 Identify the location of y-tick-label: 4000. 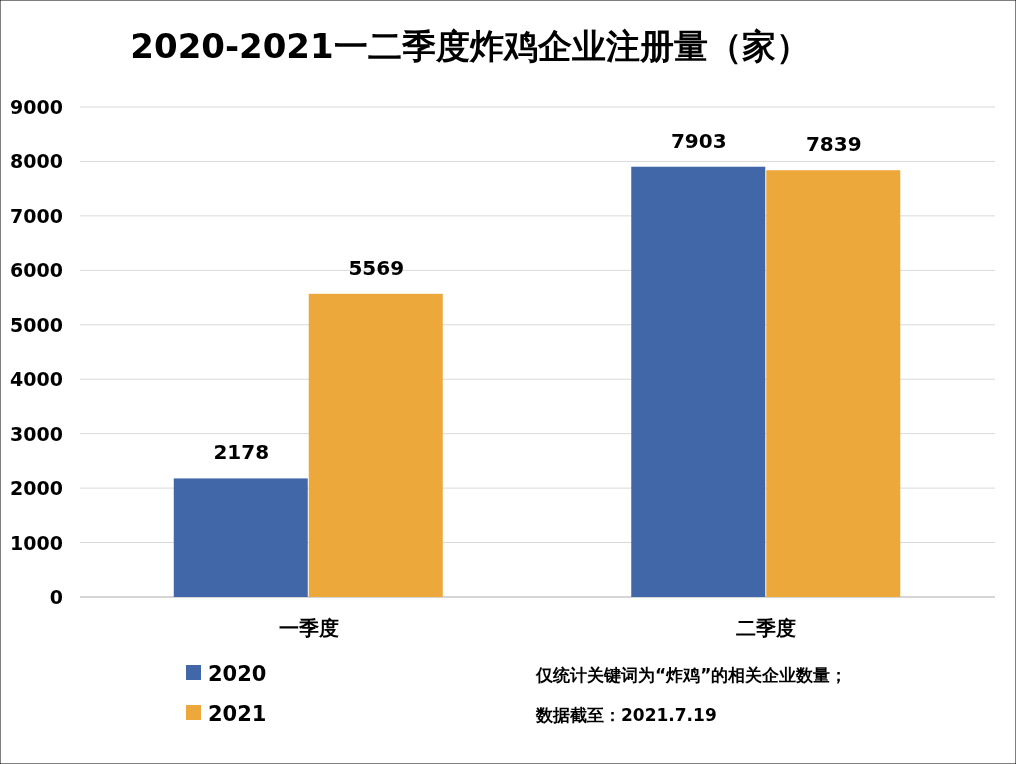
(36, 379).